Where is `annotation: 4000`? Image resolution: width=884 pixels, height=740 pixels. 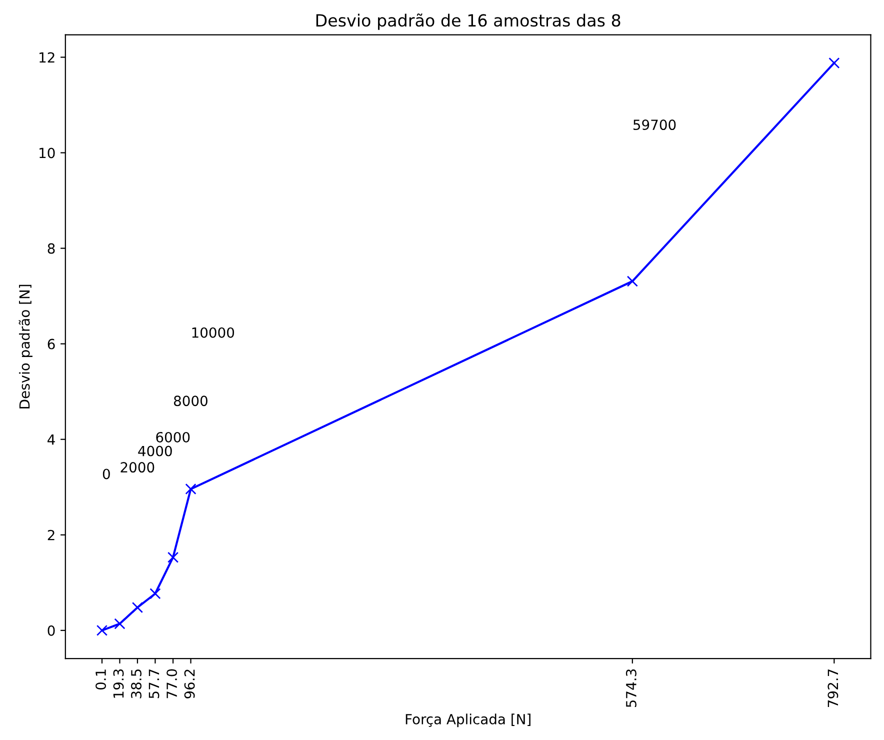
annotation: 4000 is located at coordinates (155, 451).